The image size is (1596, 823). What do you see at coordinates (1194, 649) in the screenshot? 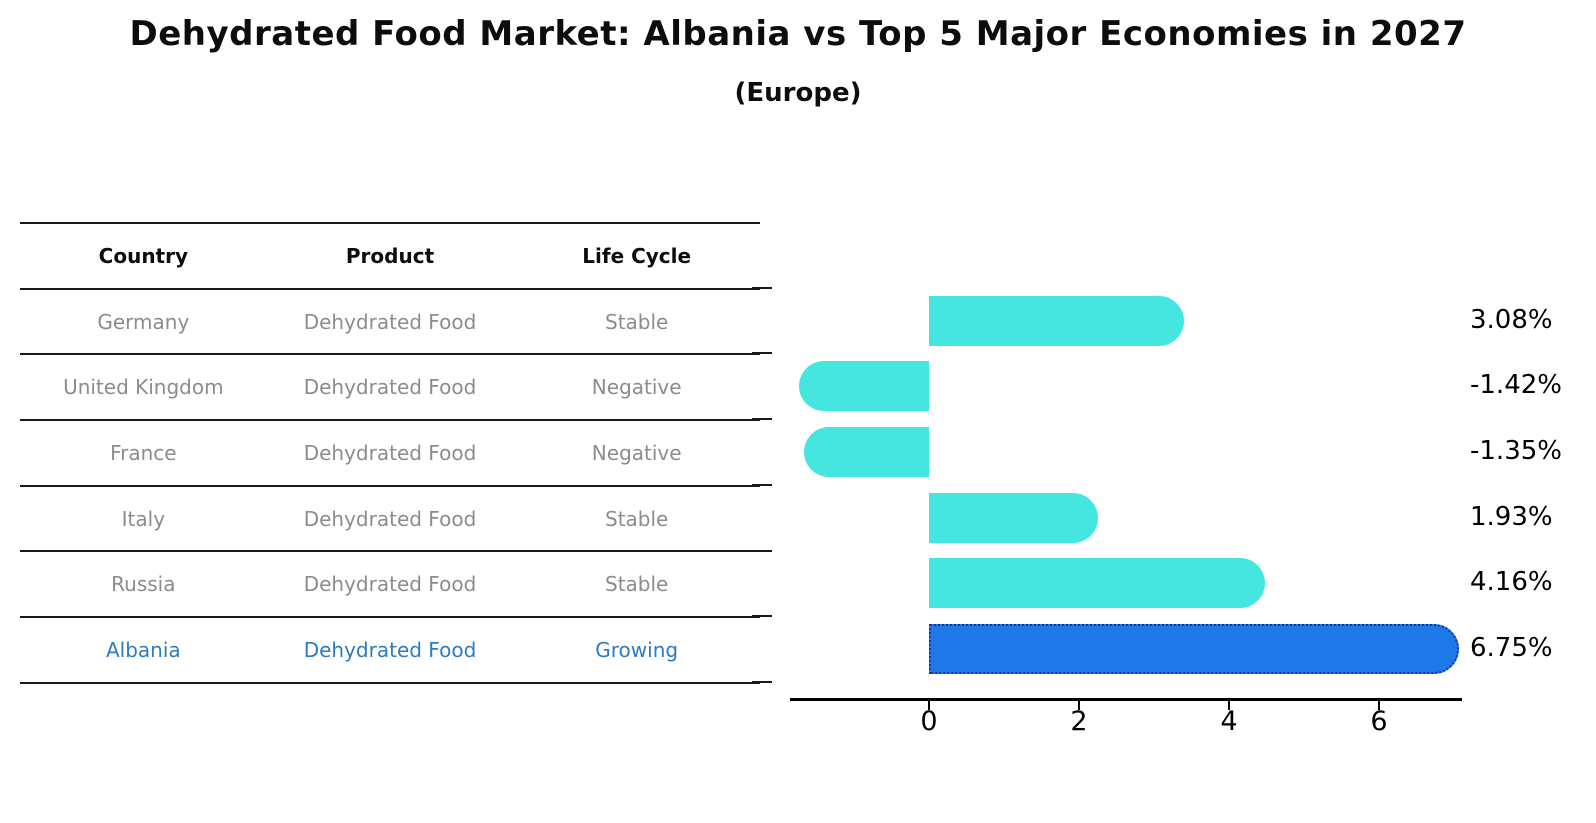
I see `bar-albania` at bounding box center [1194, 649].